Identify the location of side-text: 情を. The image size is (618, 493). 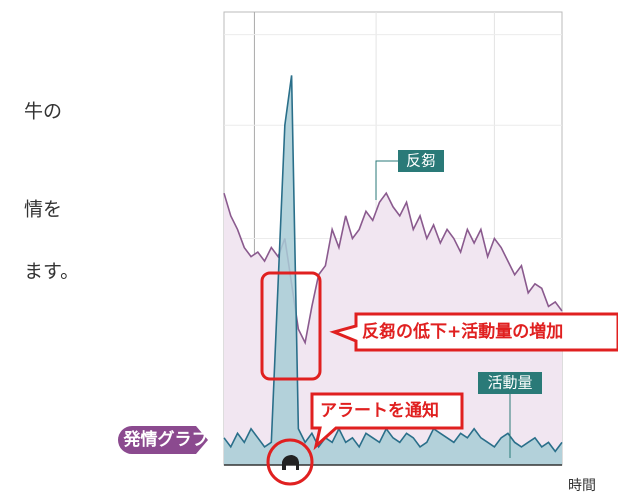
(43, 210).